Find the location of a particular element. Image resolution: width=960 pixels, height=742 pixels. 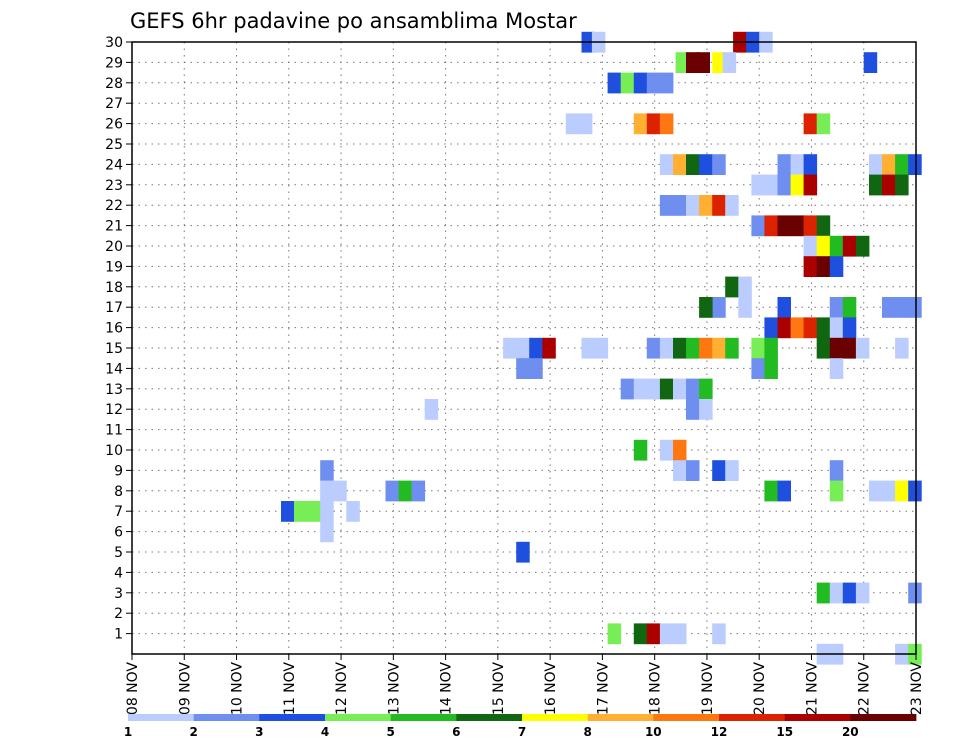

legend-label: 15 is located at coordinates (784, 732).